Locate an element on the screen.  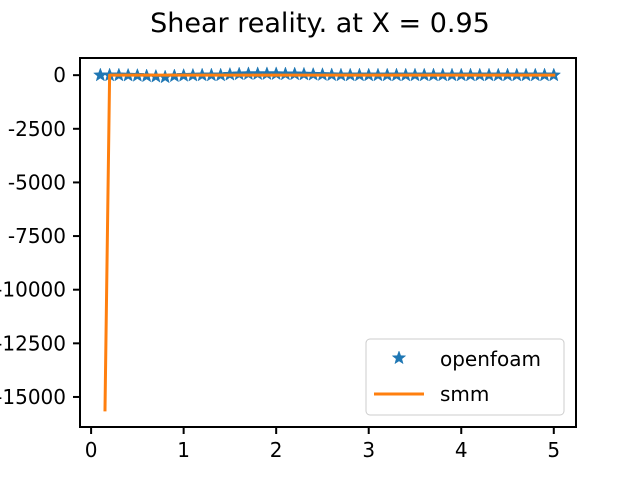
x-tick-label: 2 is located at coordinates (276, 450).